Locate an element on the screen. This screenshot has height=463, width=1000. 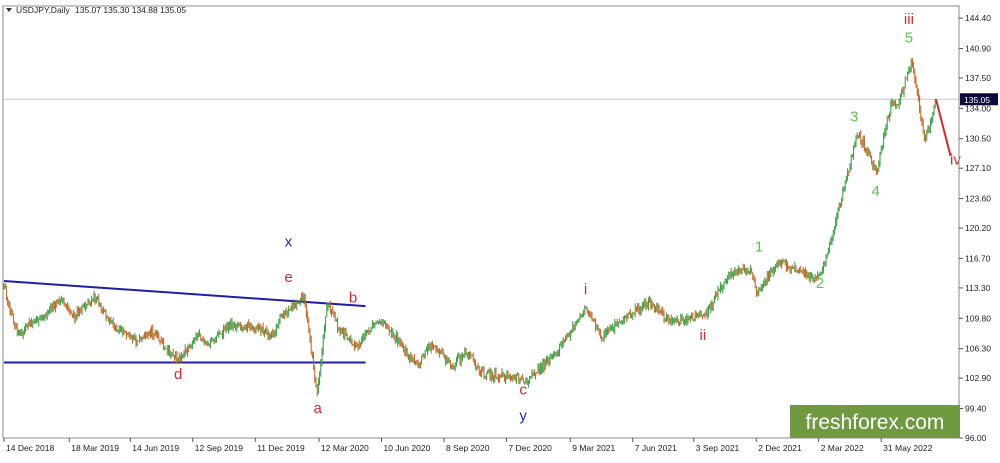
y-tick-label: 120.20 is located at coordinates (978, 228).